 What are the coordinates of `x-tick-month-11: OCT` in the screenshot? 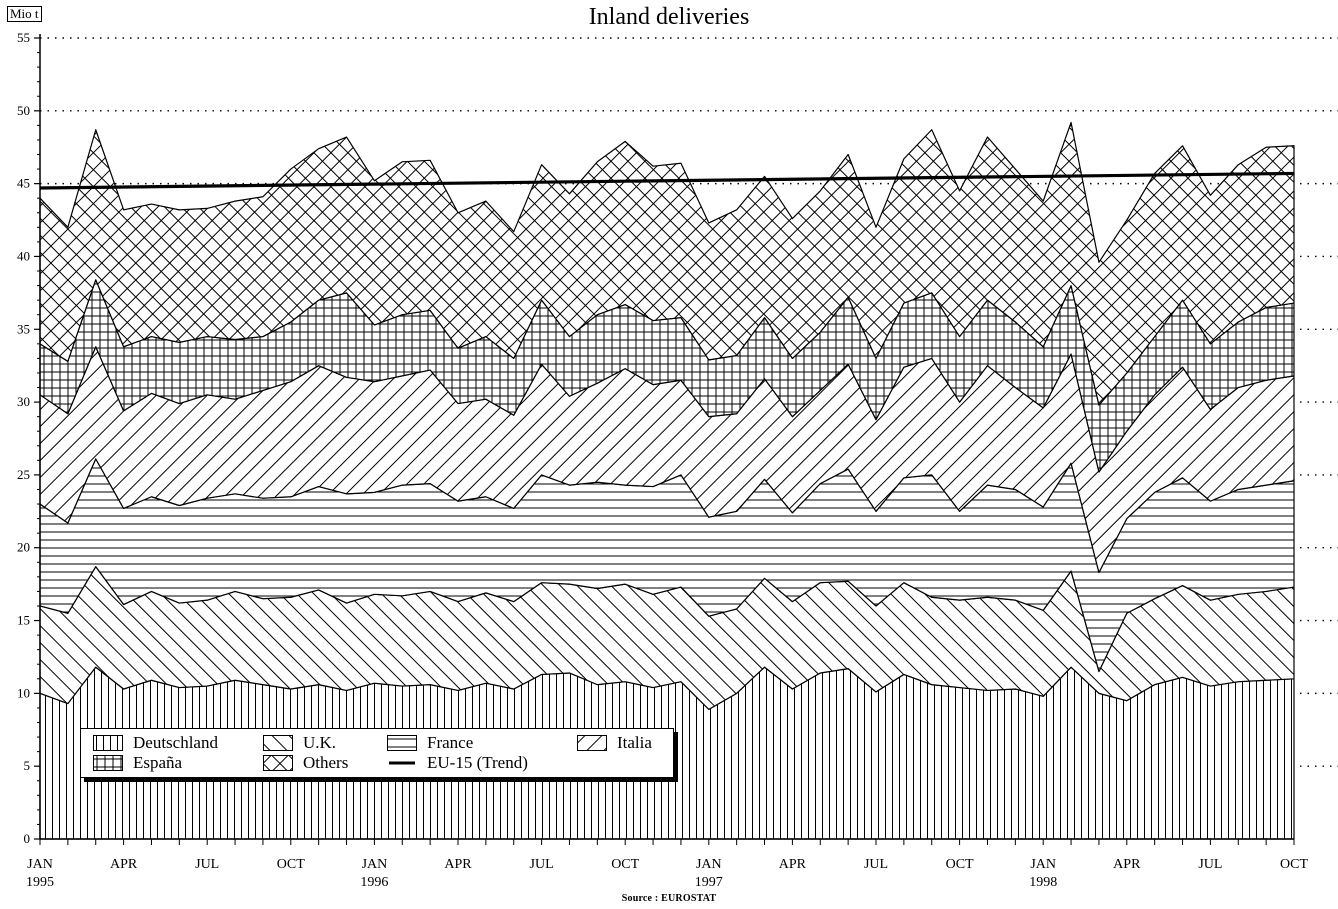 It's located at (960, 864).